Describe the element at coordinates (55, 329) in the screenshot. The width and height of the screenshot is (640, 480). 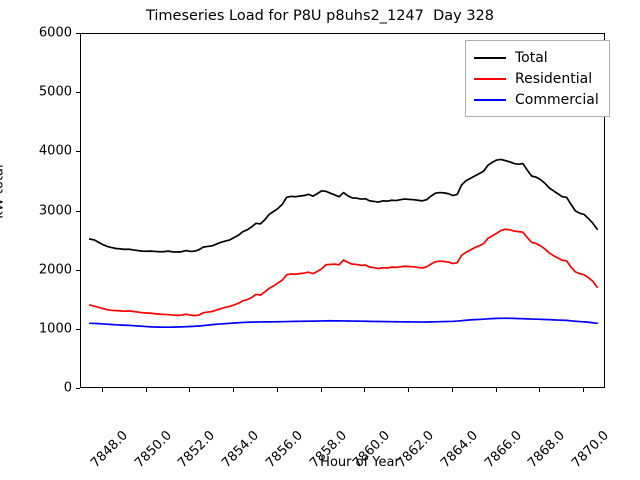
I see `y-tick-label: 1000` at that location.